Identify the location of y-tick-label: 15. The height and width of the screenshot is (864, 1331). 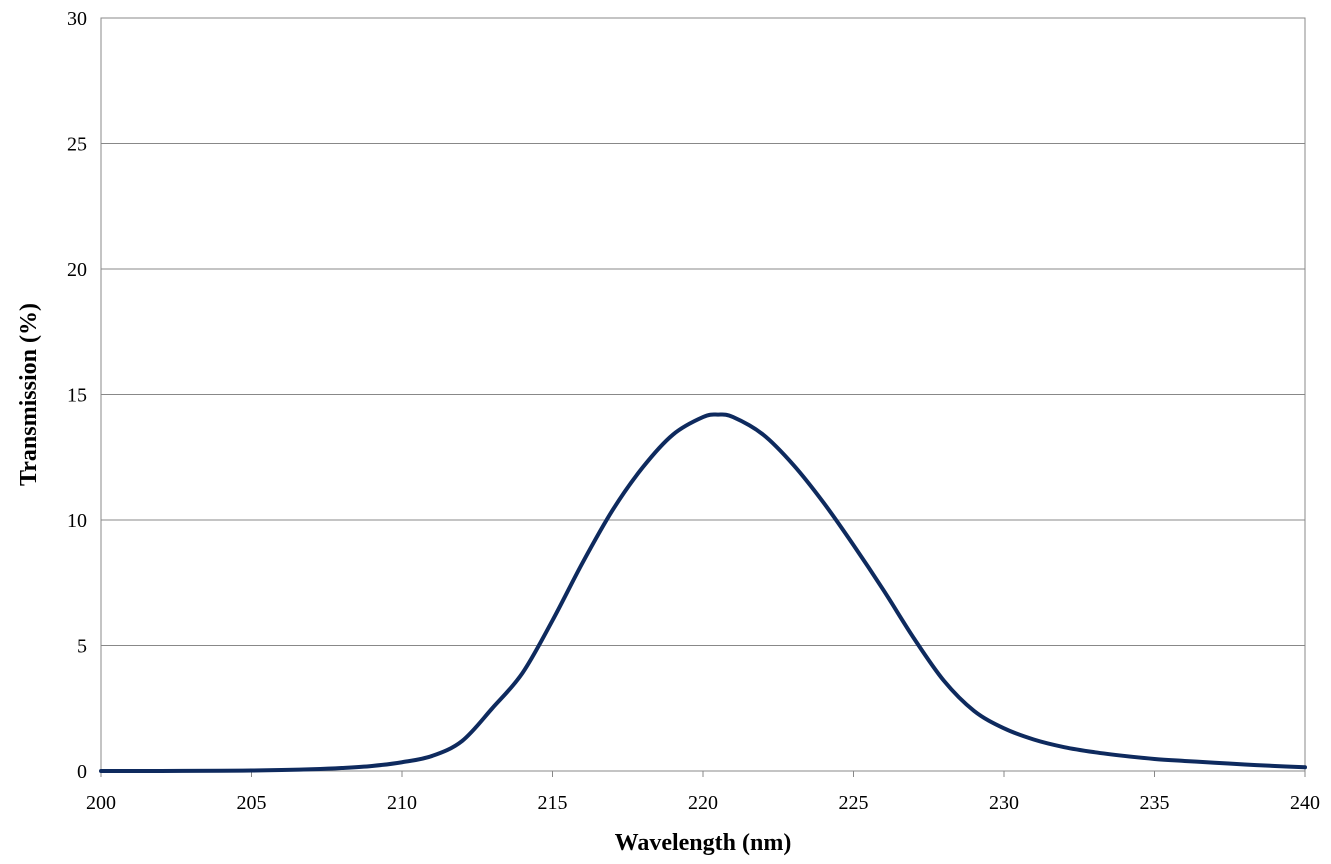
(77, 396).